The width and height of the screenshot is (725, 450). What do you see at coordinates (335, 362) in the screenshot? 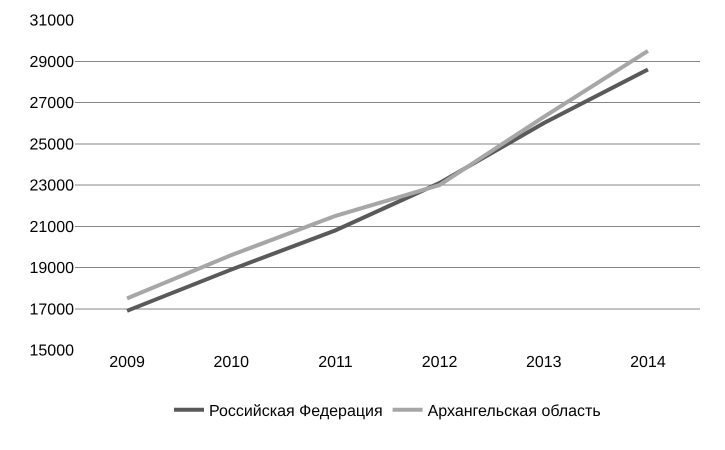
I see `x-tick-label: 2011` at bounding box center [335, 362].